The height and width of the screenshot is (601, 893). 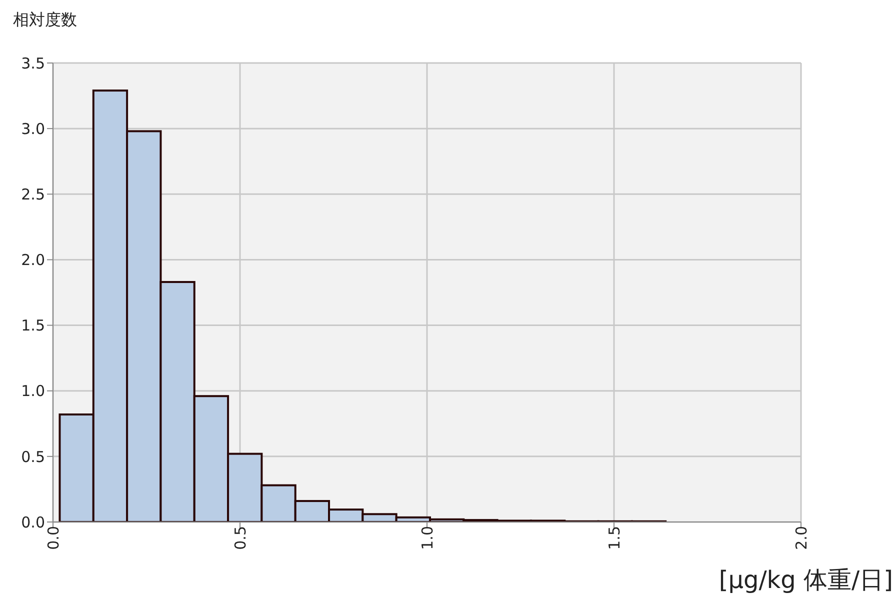 What do you see at coordinates (33, 129) in the screenshot?
I see `y-tick-label: 3.0` at bounding box center [33, 129].